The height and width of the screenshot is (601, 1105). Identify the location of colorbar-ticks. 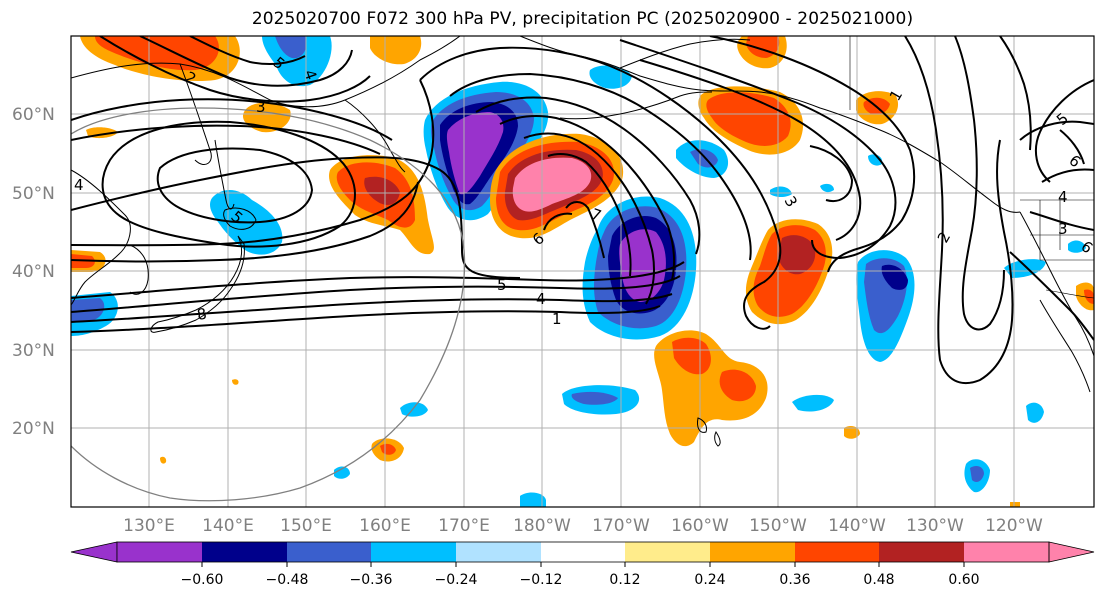
(583, 564).